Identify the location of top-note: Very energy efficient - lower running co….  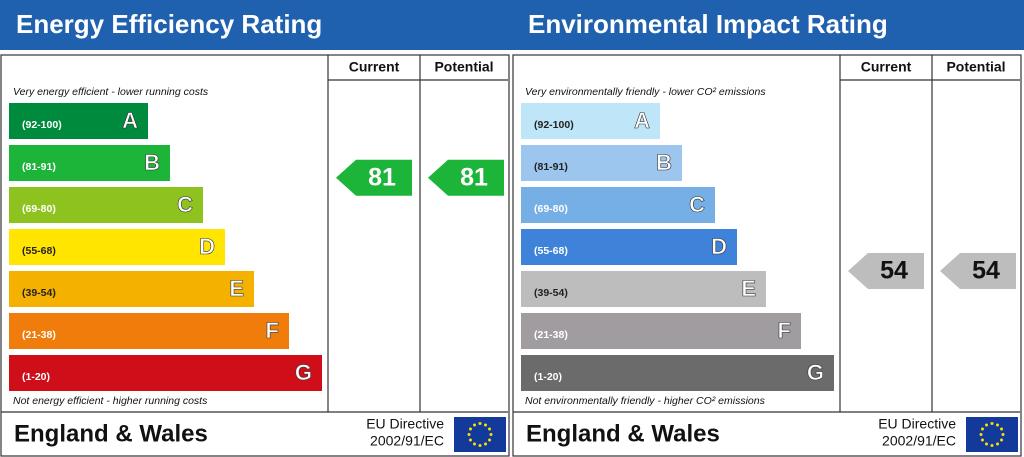
(111, 92).